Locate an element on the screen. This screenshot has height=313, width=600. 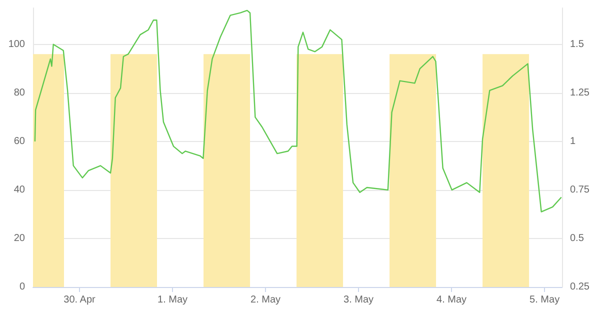
x-tick-label: 1. May is located at coordinates (173, 300).